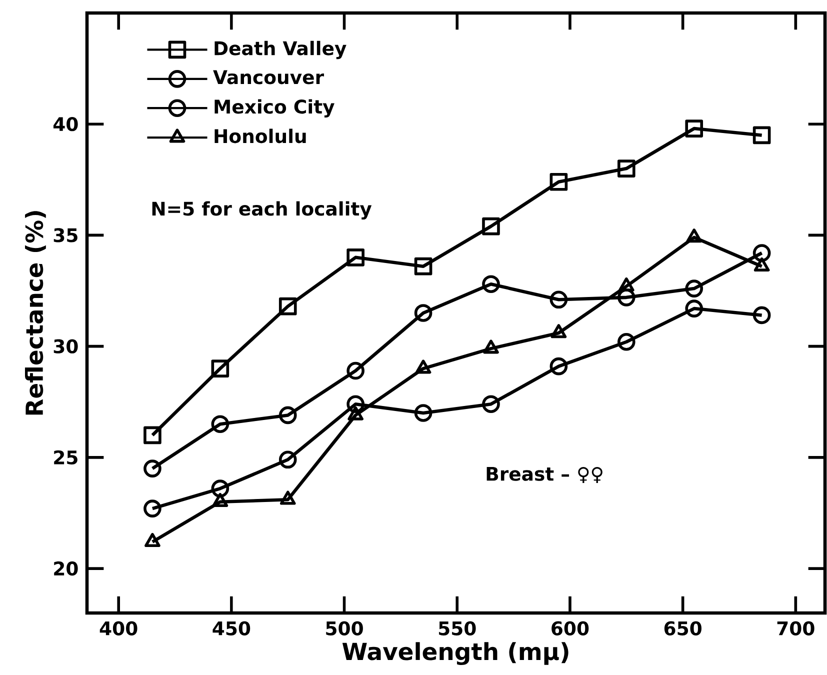 The width and height of the screenshot is (827, 675). I want to click on x-tick-label: 400, so click(119, 628).